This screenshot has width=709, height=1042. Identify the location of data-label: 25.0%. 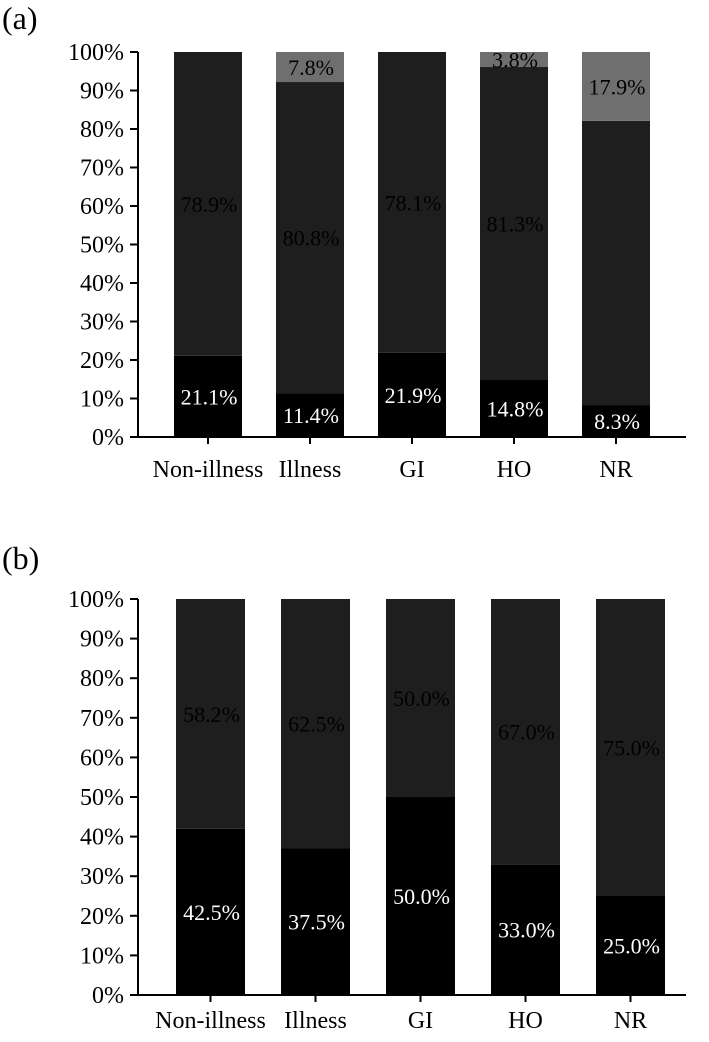
(631, 946).